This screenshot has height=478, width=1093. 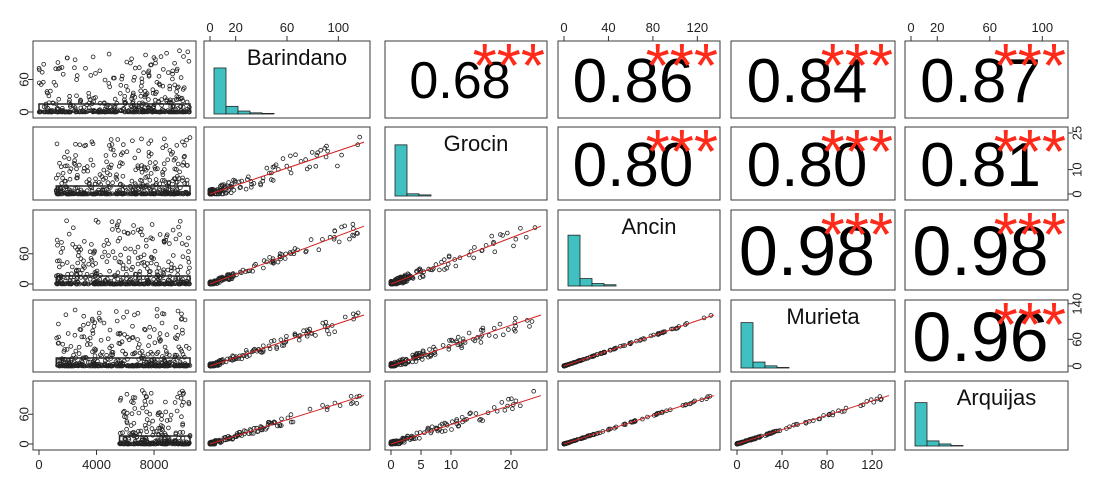 I want to click on variable-name-barindano: Barindano, so click(x=297, y=57).